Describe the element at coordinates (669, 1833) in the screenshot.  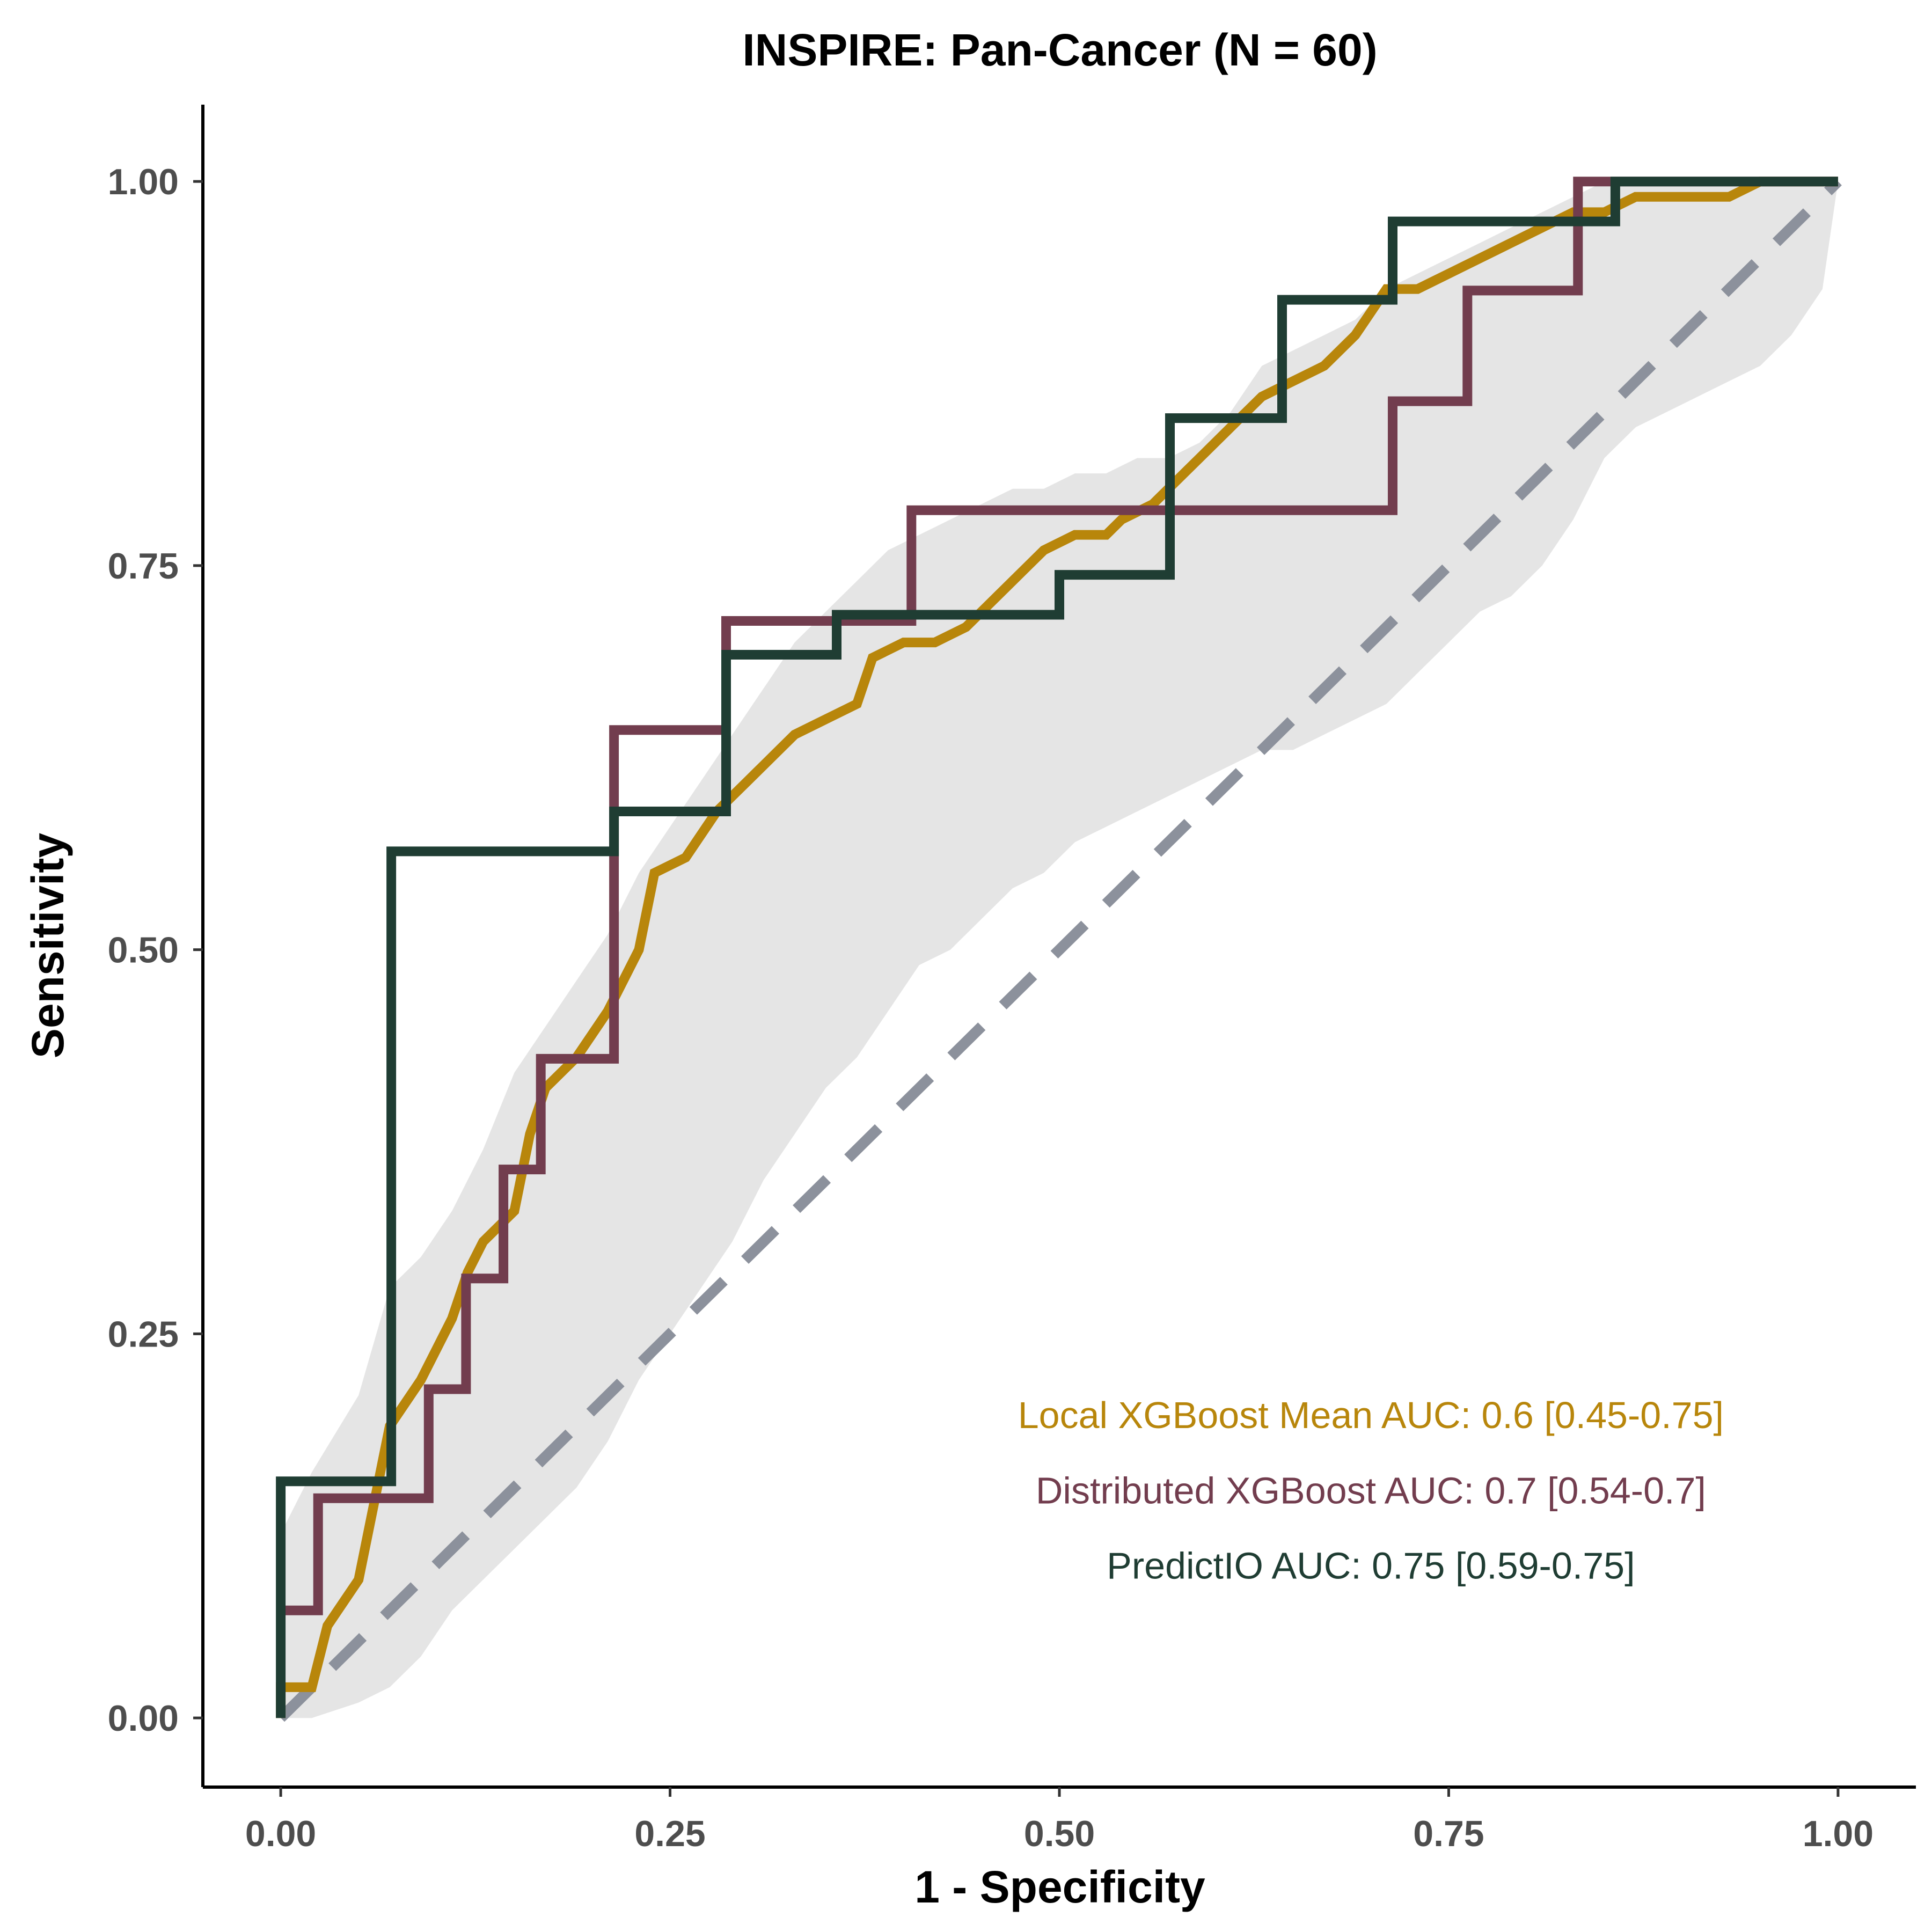
I see `x-tick-label: 0.25` at that location.